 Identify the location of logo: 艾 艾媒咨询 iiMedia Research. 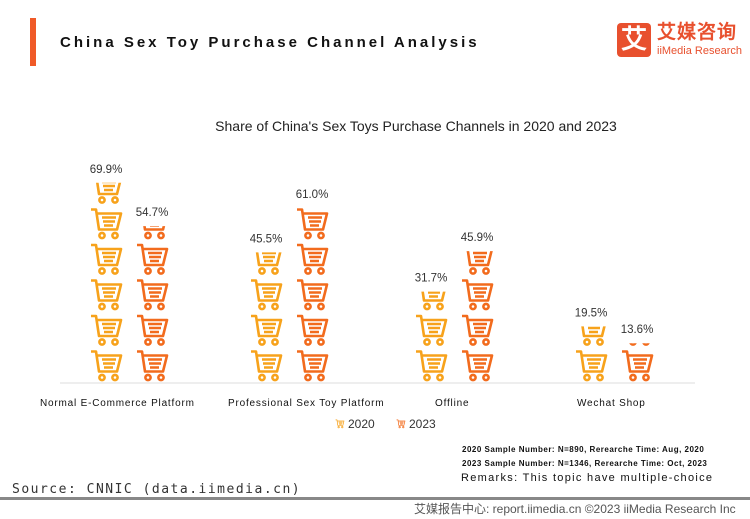
(679, 40).